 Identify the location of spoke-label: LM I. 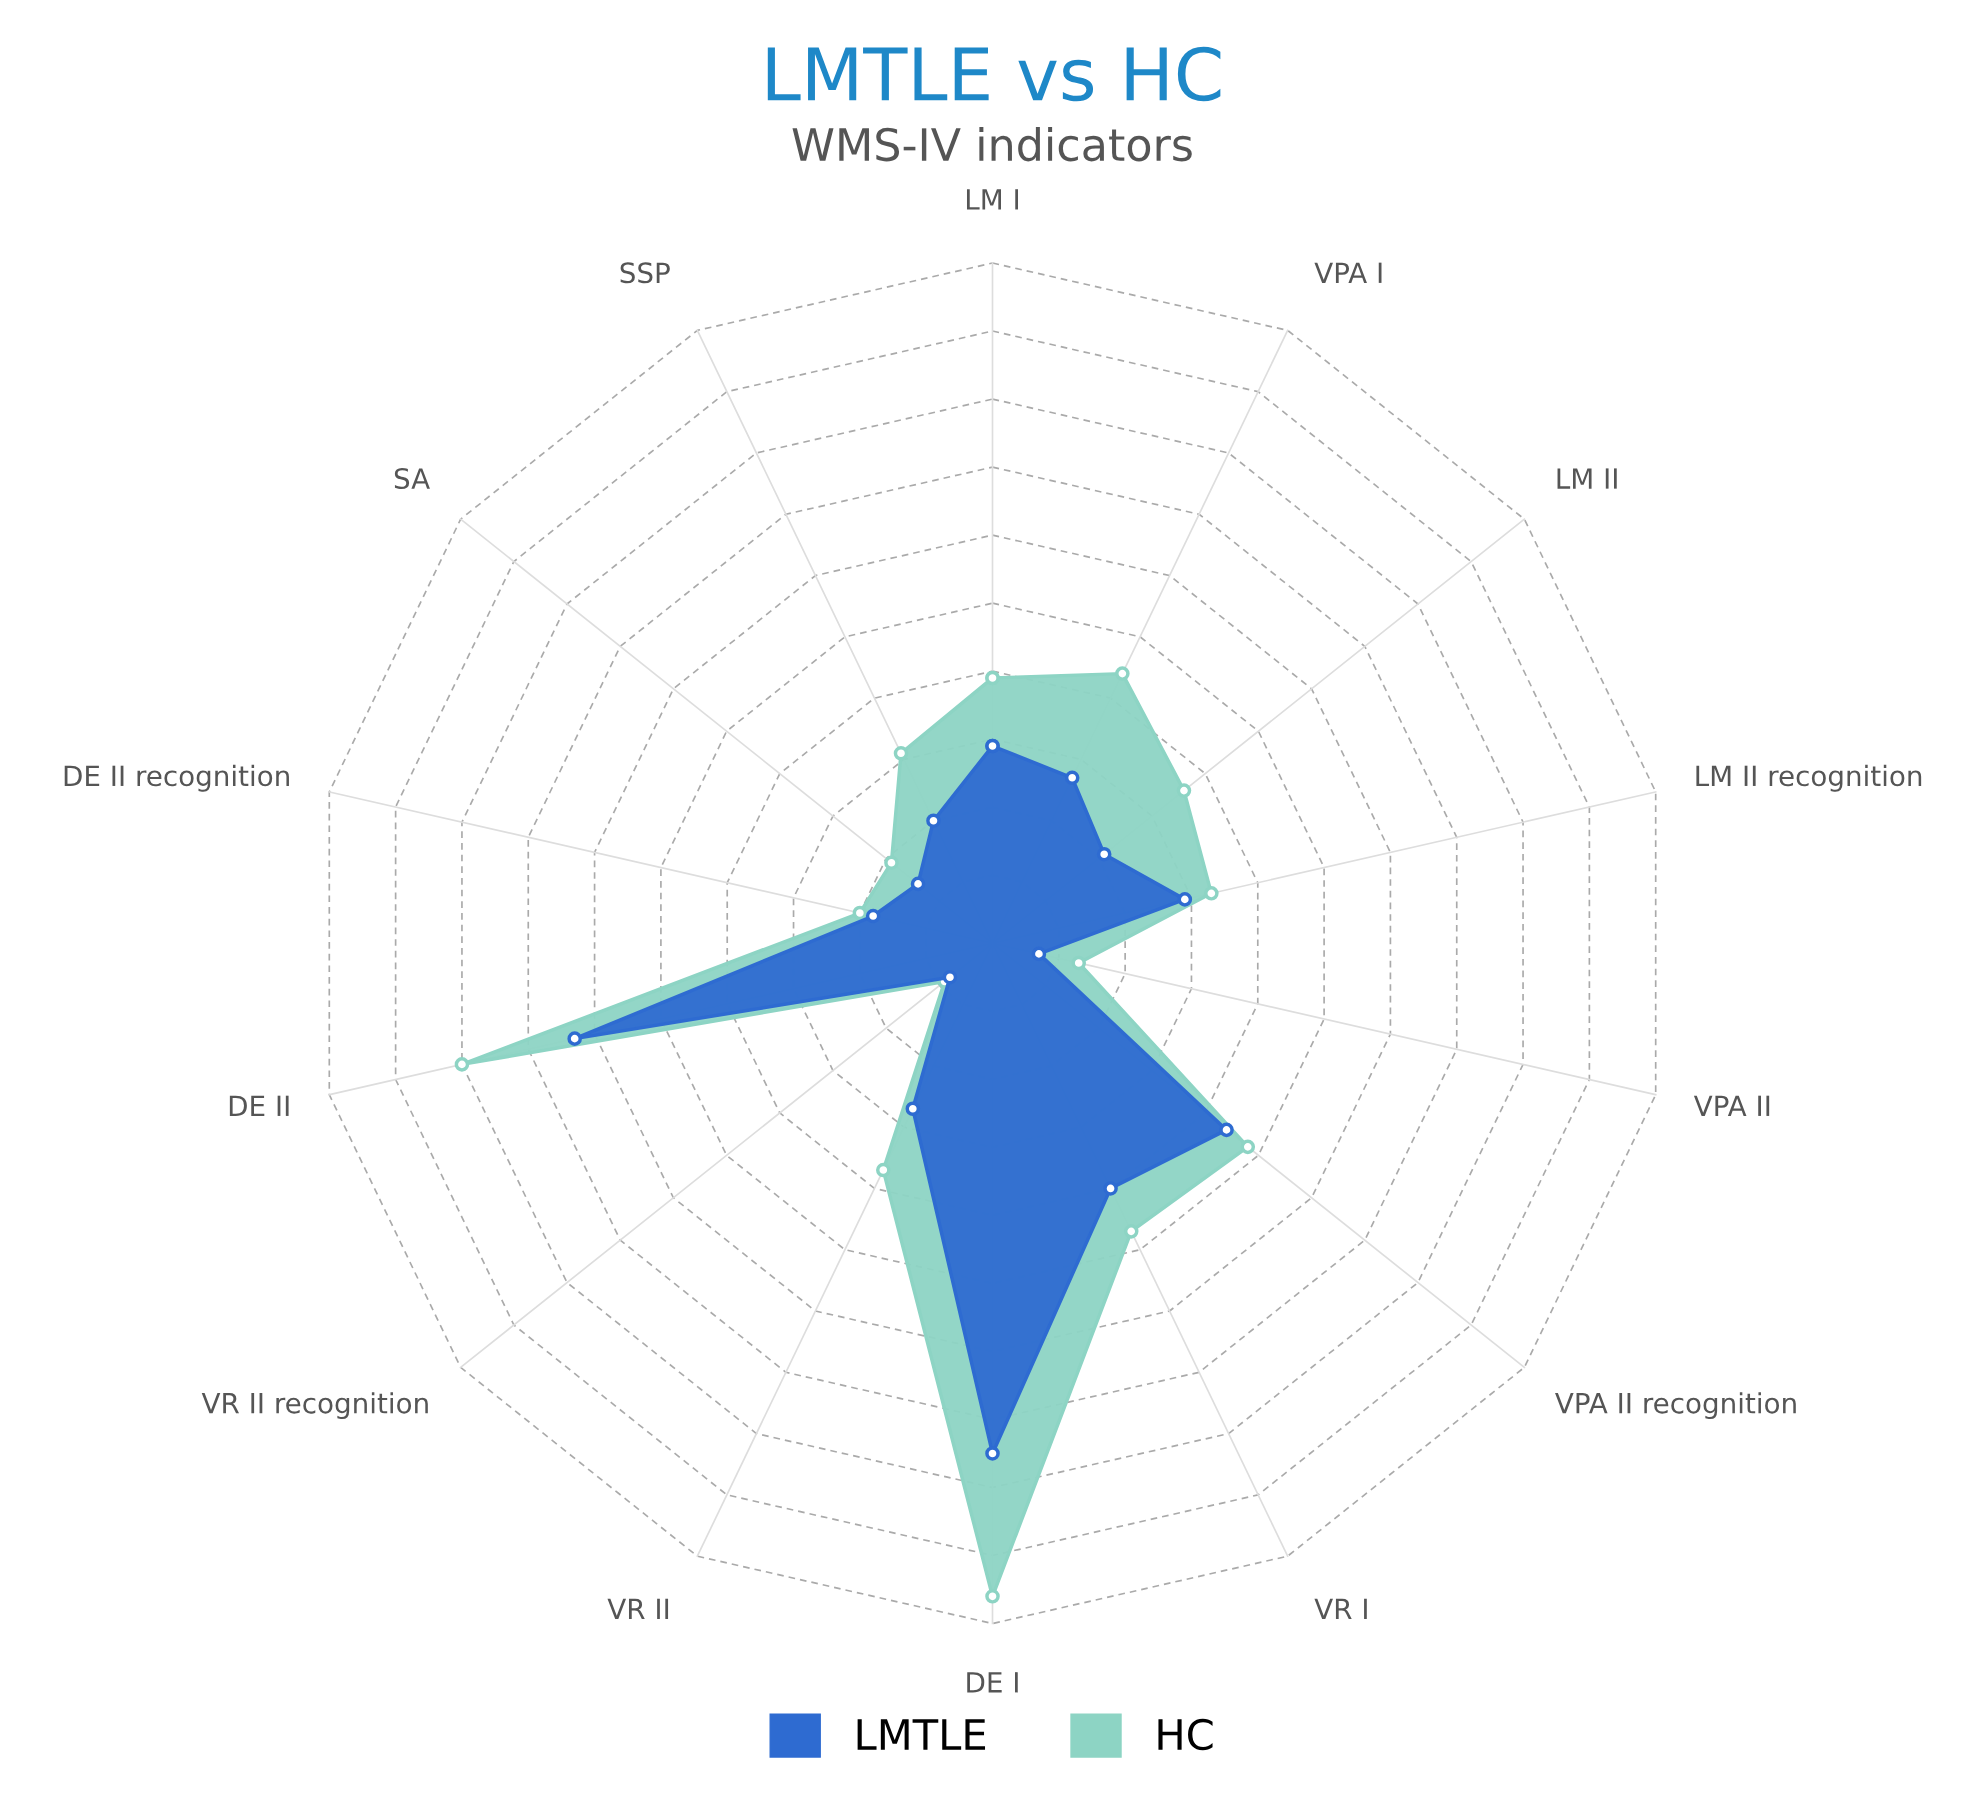
(992, 199).